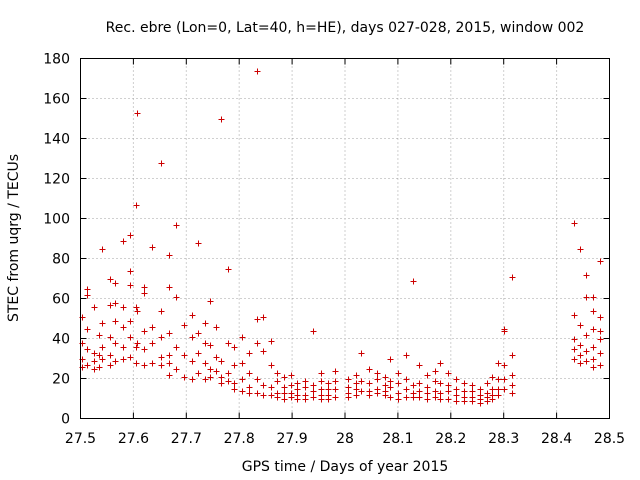 This screenshot has height=480, width=640. I want to click on x-tick-label: 27.8, so click(239, 439).